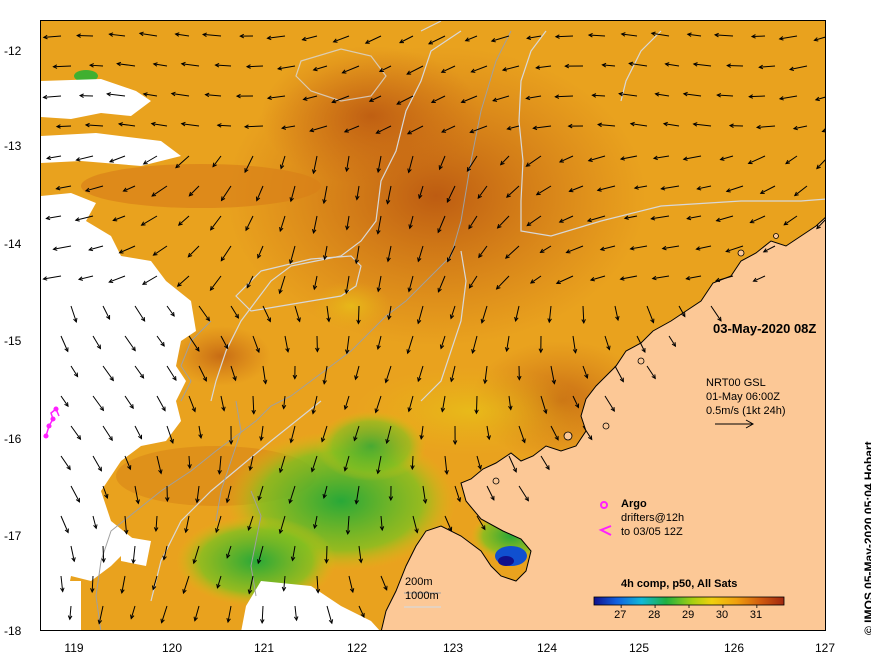 This screenshot has width=871, height=666. What do you see at coordinates (13, 244) in the screenshot?
I see `y-tick: -14` at bounding box center [13, 244].